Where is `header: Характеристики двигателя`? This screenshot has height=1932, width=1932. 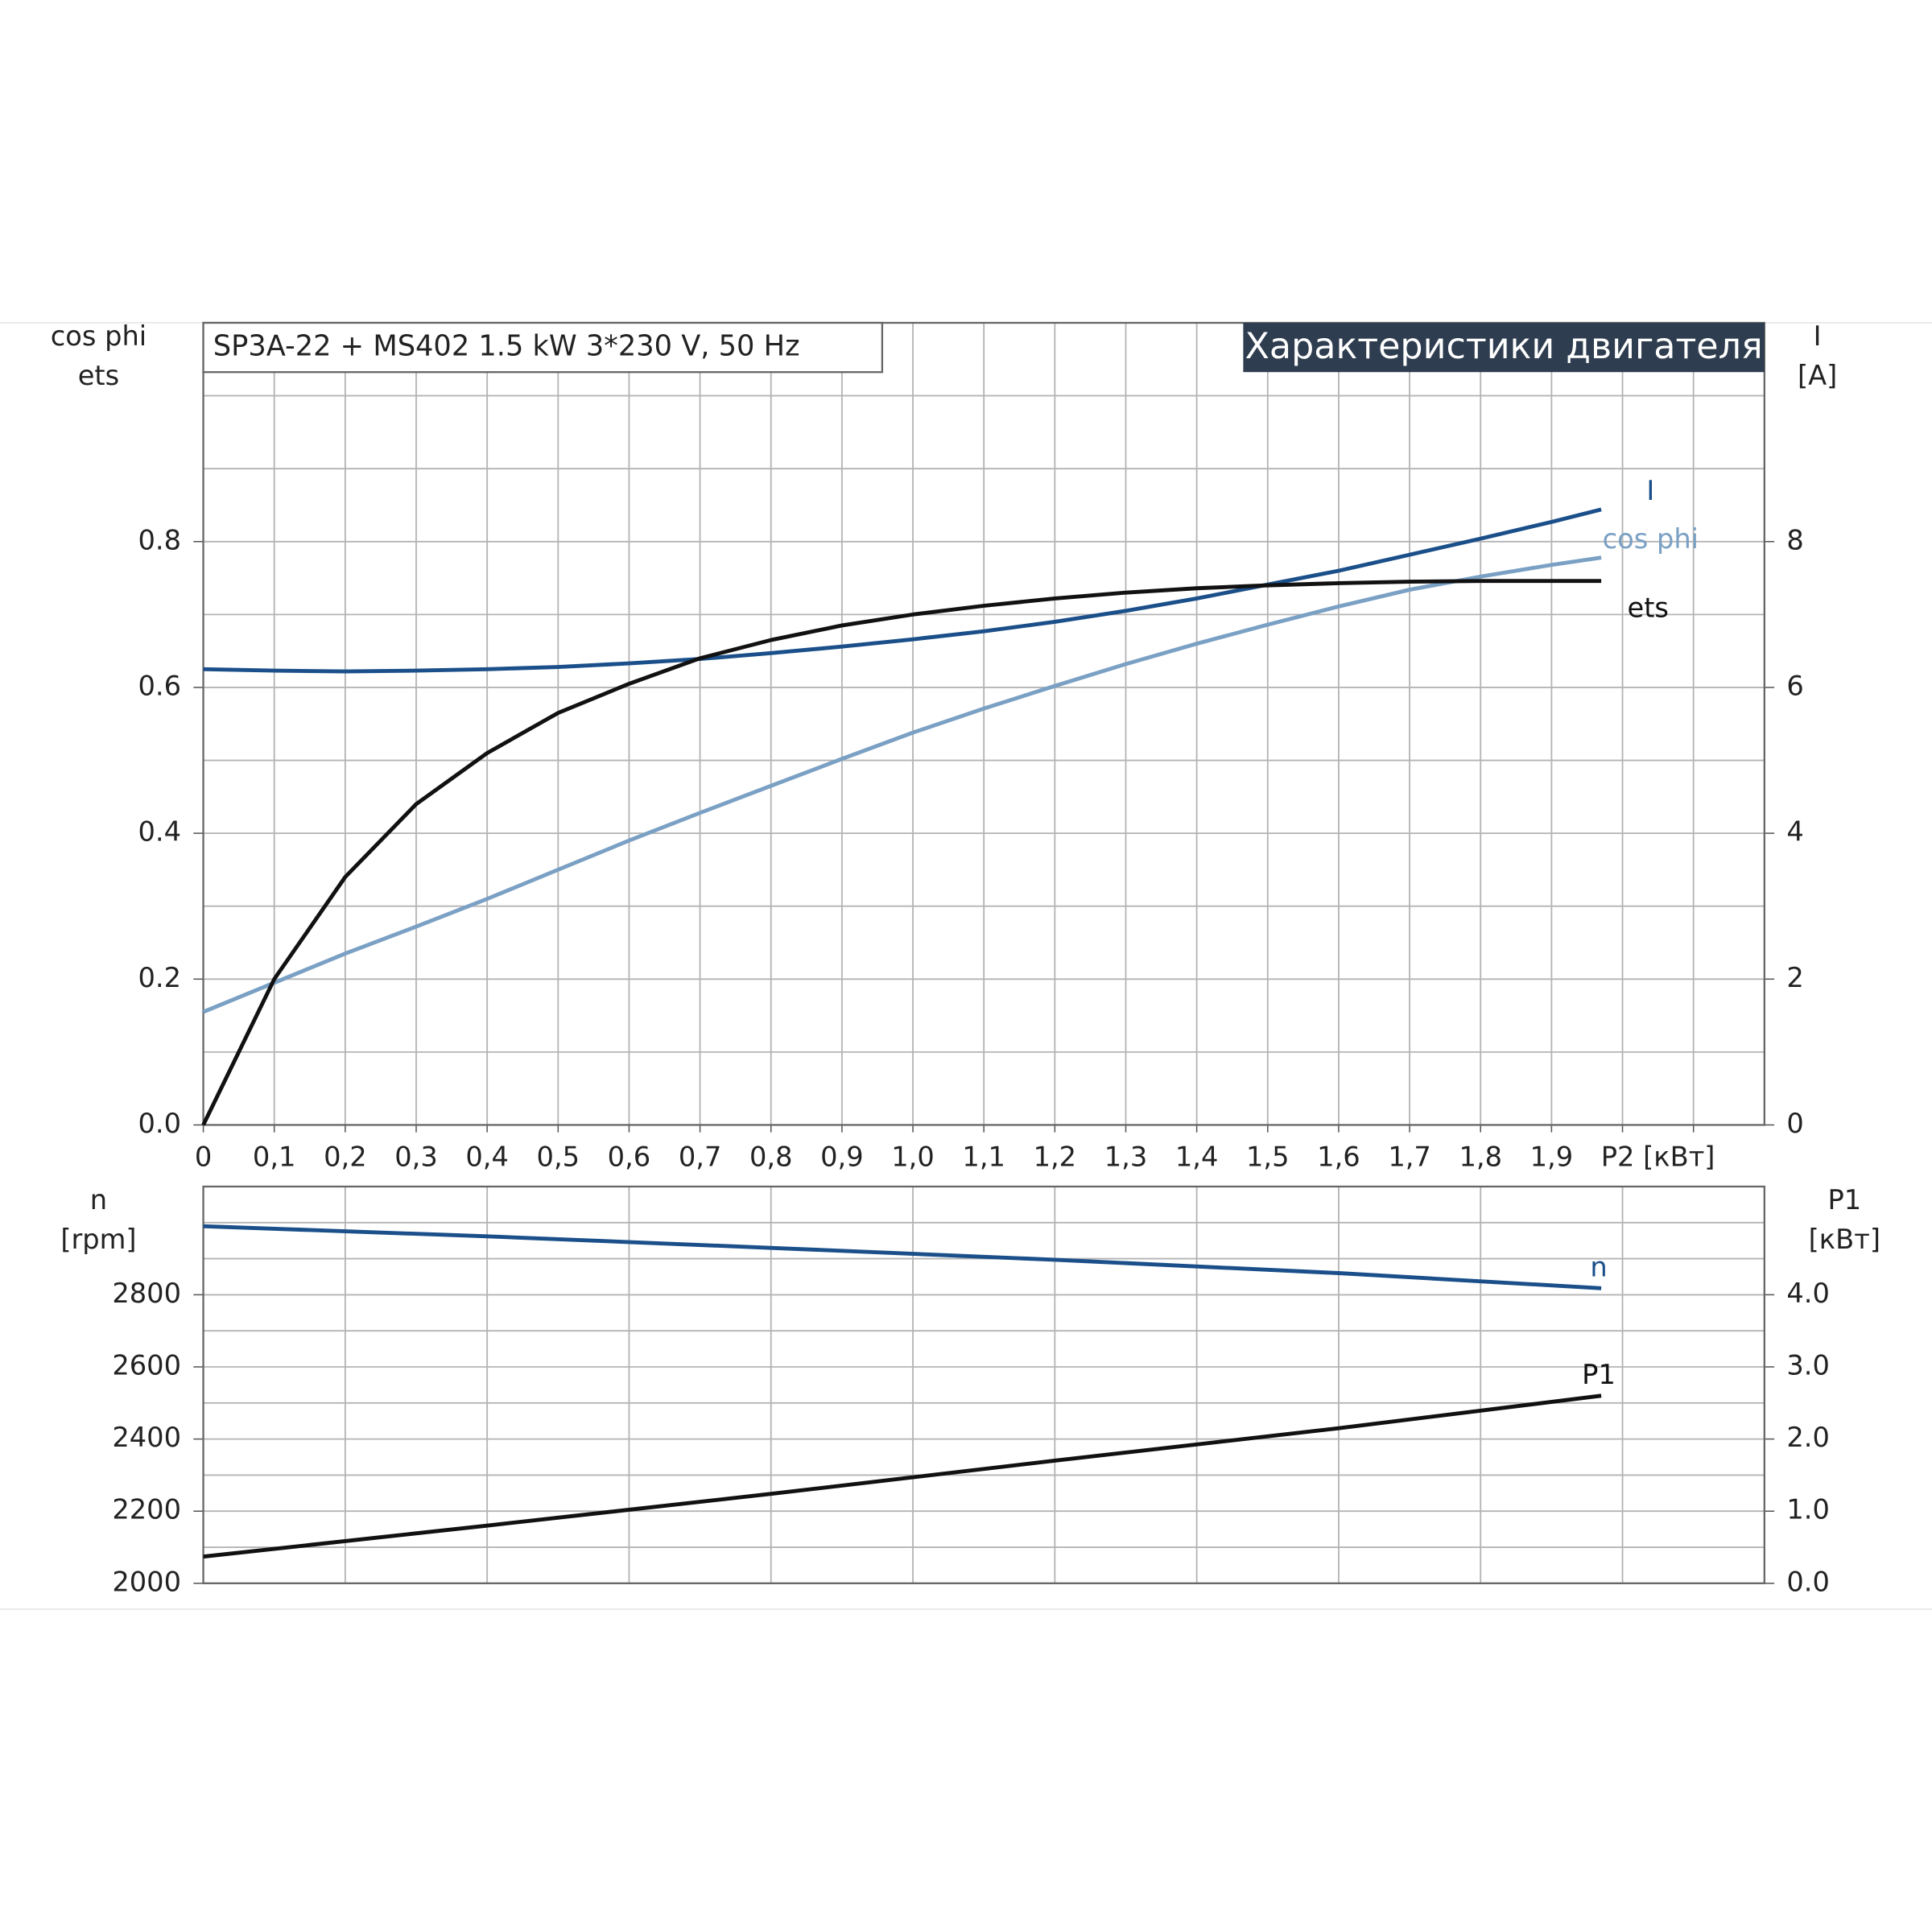 header: Характеристики двигателя is located at coordinates (1504, 346).